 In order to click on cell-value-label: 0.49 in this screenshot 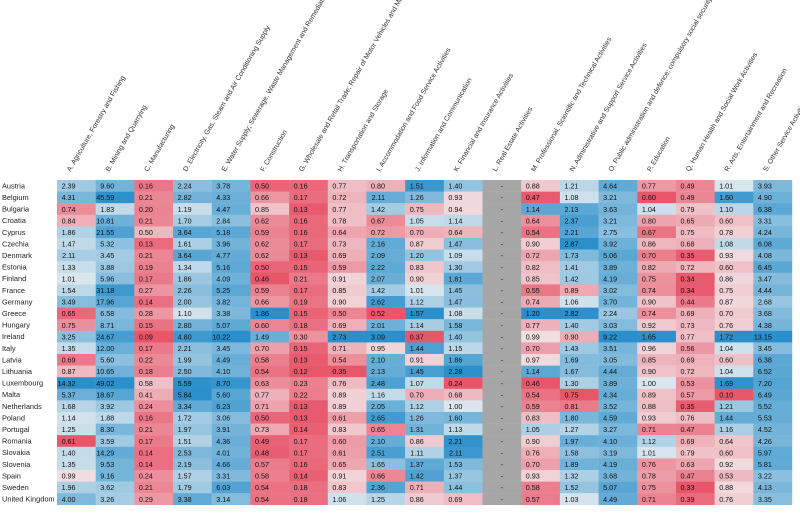, I will do `click(688, 186)`.